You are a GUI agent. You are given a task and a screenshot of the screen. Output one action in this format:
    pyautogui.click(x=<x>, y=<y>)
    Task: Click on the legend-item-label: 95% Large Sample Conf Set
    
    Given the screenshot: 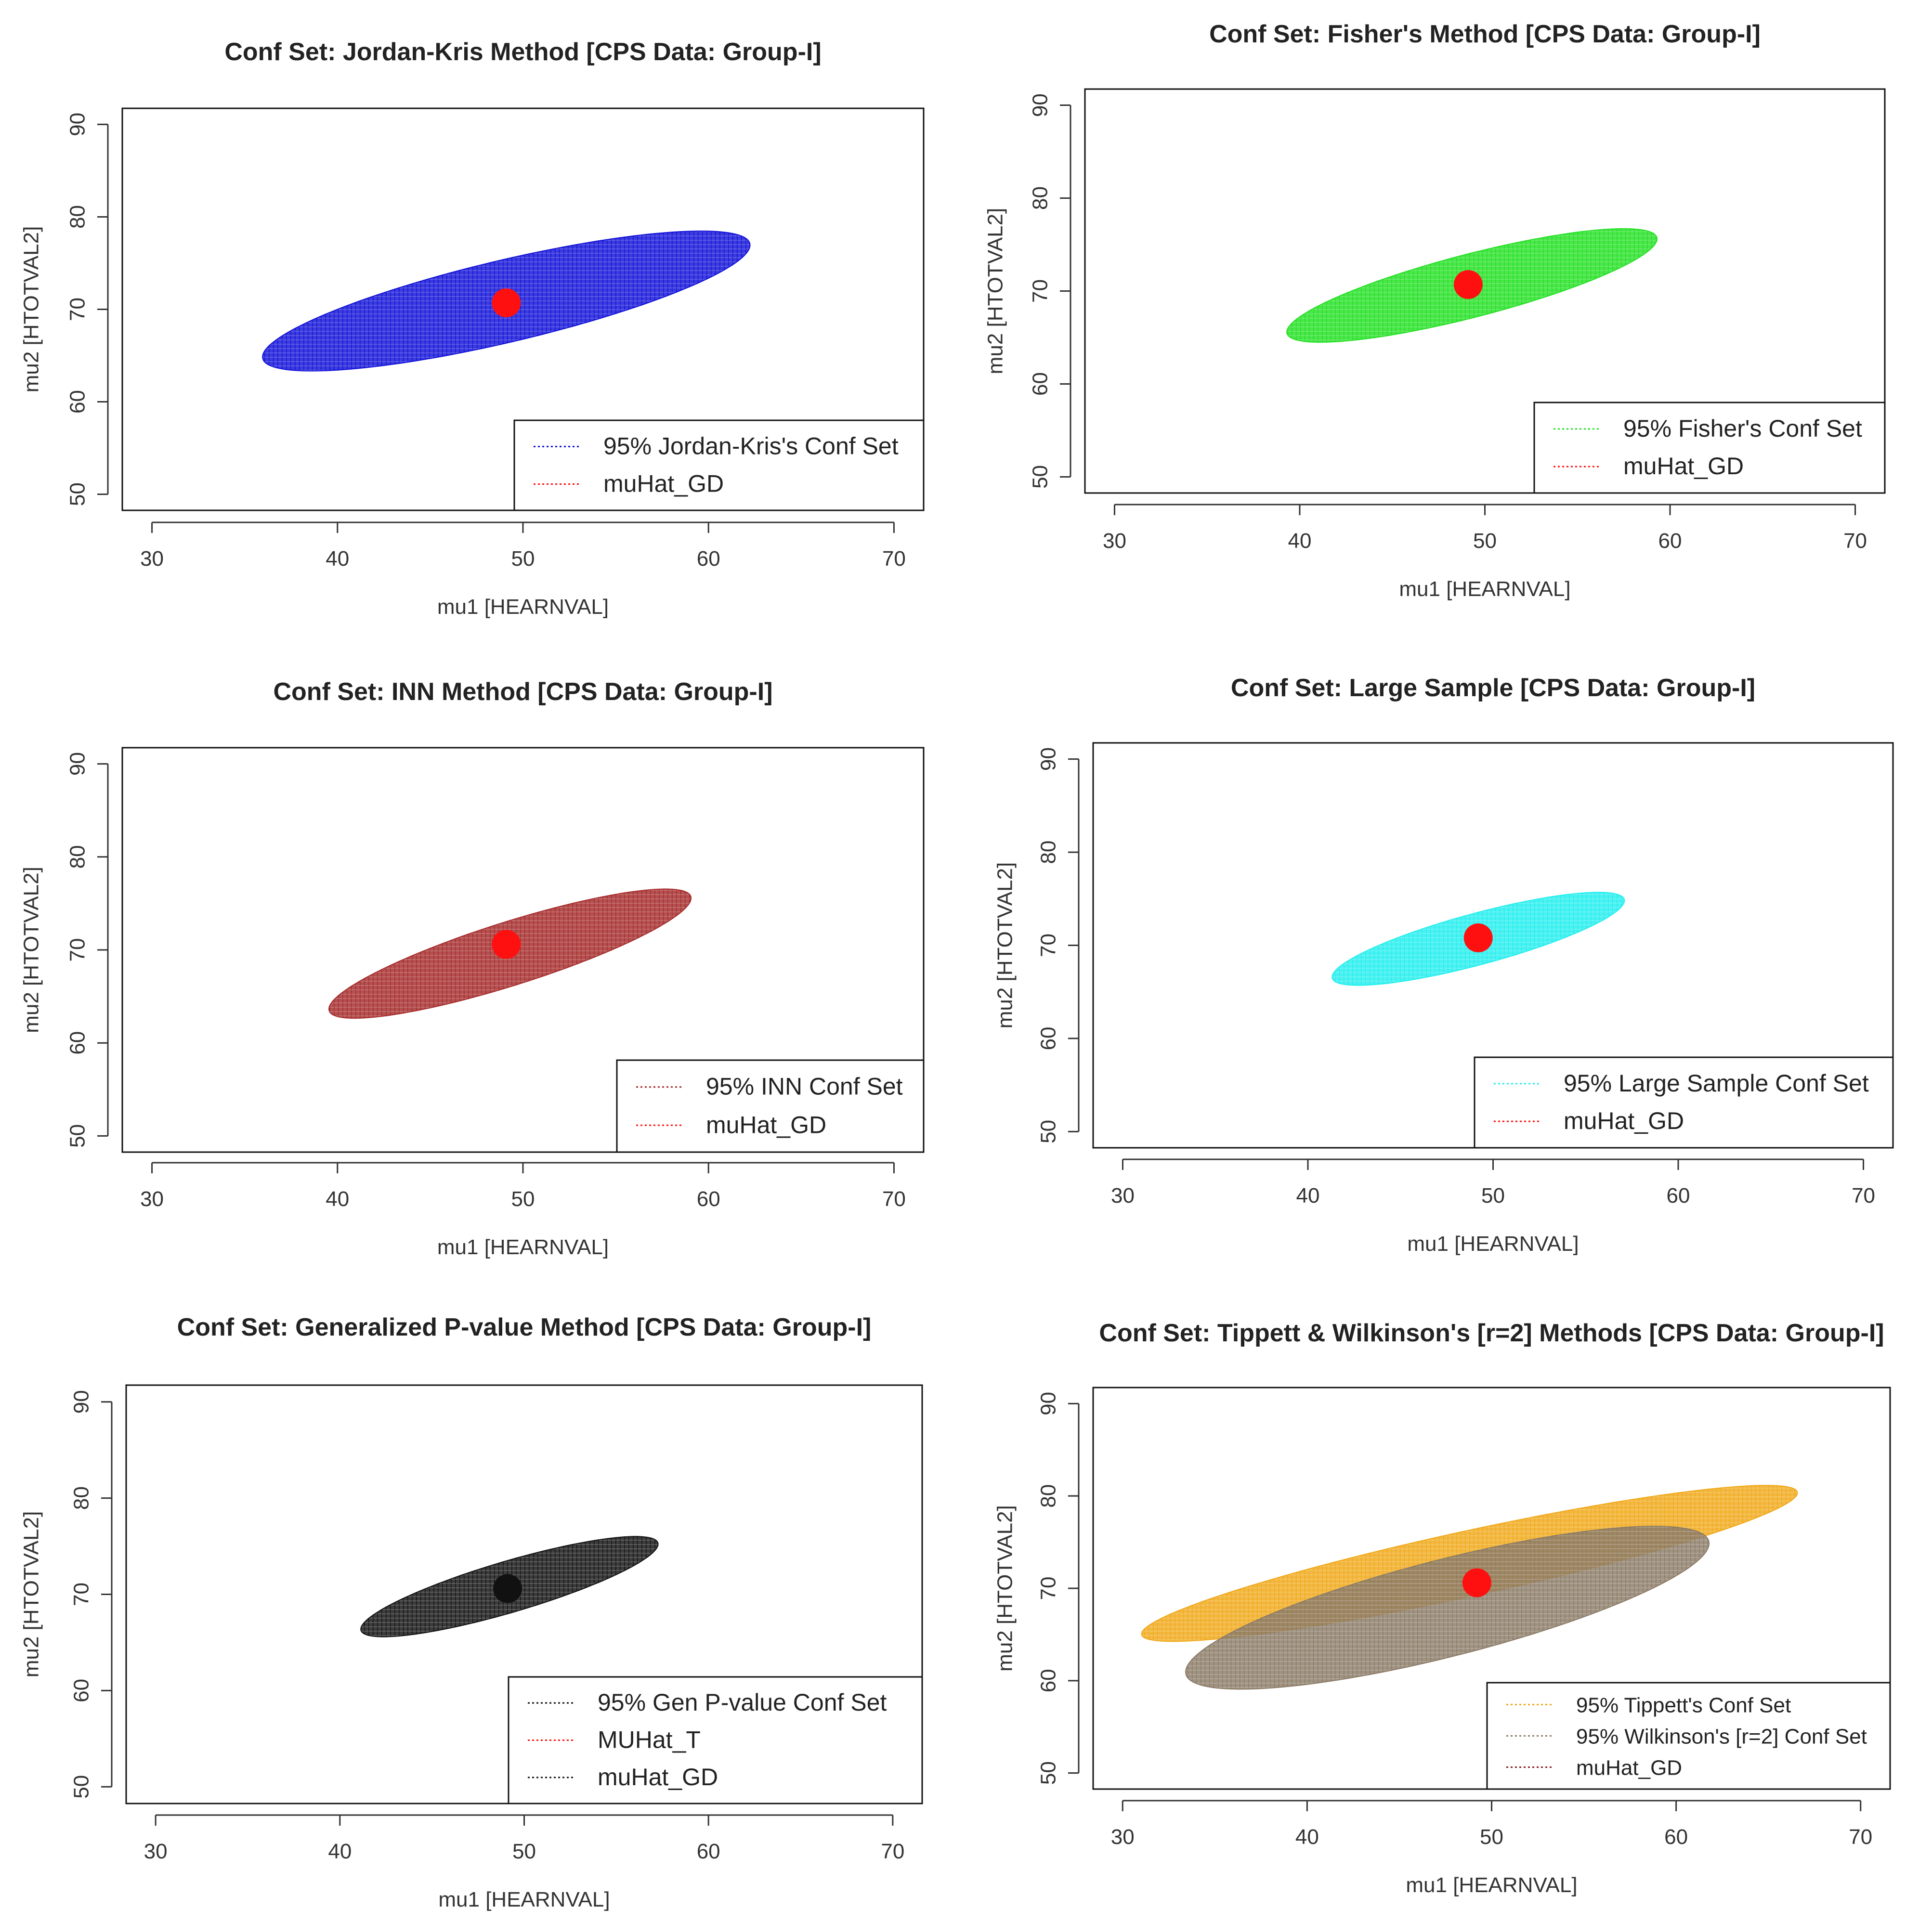 What is the action you would take?
    pyautogui.click(x=1716, y=1083)
    